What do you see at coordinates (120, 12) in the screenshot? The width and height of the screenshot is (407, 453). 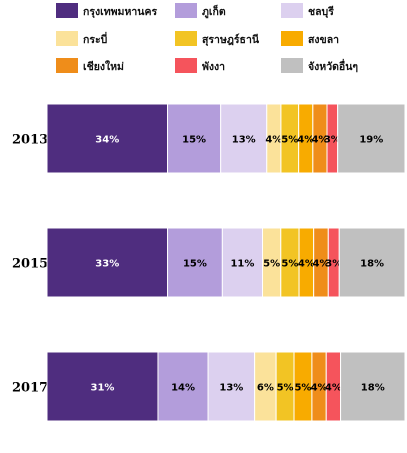 I see `legend-label: กรุงเทพมหานคร` at bounding box center [120, 12].